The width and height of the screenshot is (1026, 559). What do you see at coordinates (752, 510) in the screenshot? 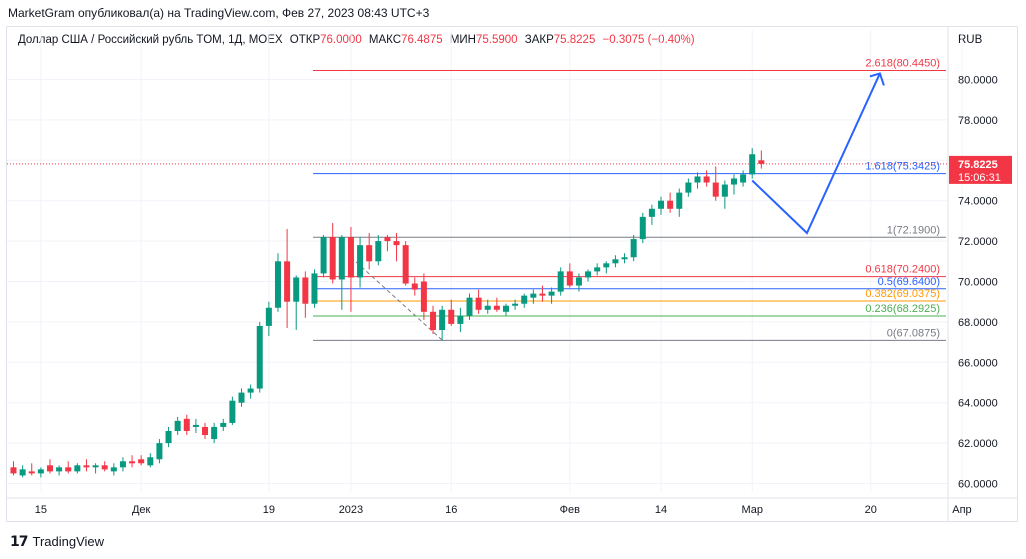
I see `time-tick-label: Мар` at bounding box center [752, 510].